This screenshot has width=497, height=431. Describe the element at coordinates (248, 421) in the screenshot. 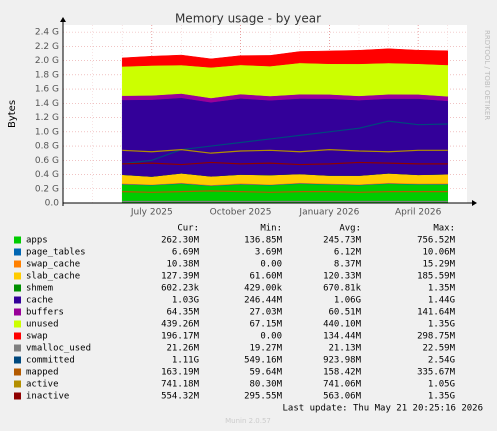

I see `version: Munin 2.0.57` at that location.